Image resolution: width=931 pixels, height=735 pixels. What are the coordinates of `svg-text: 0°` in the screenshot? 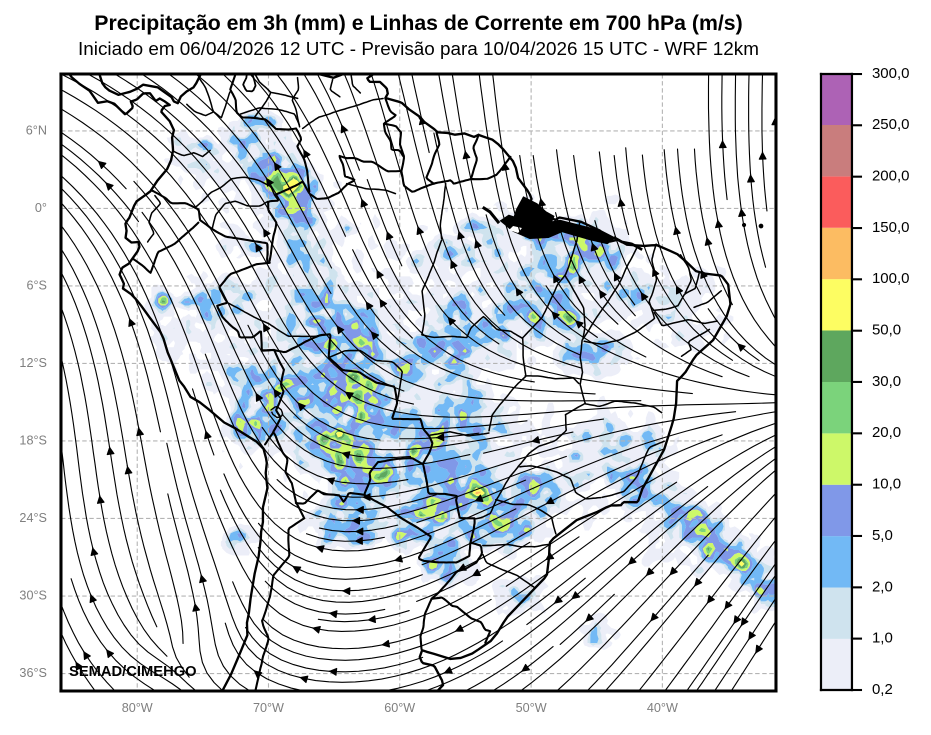 It's located at (41, 208).